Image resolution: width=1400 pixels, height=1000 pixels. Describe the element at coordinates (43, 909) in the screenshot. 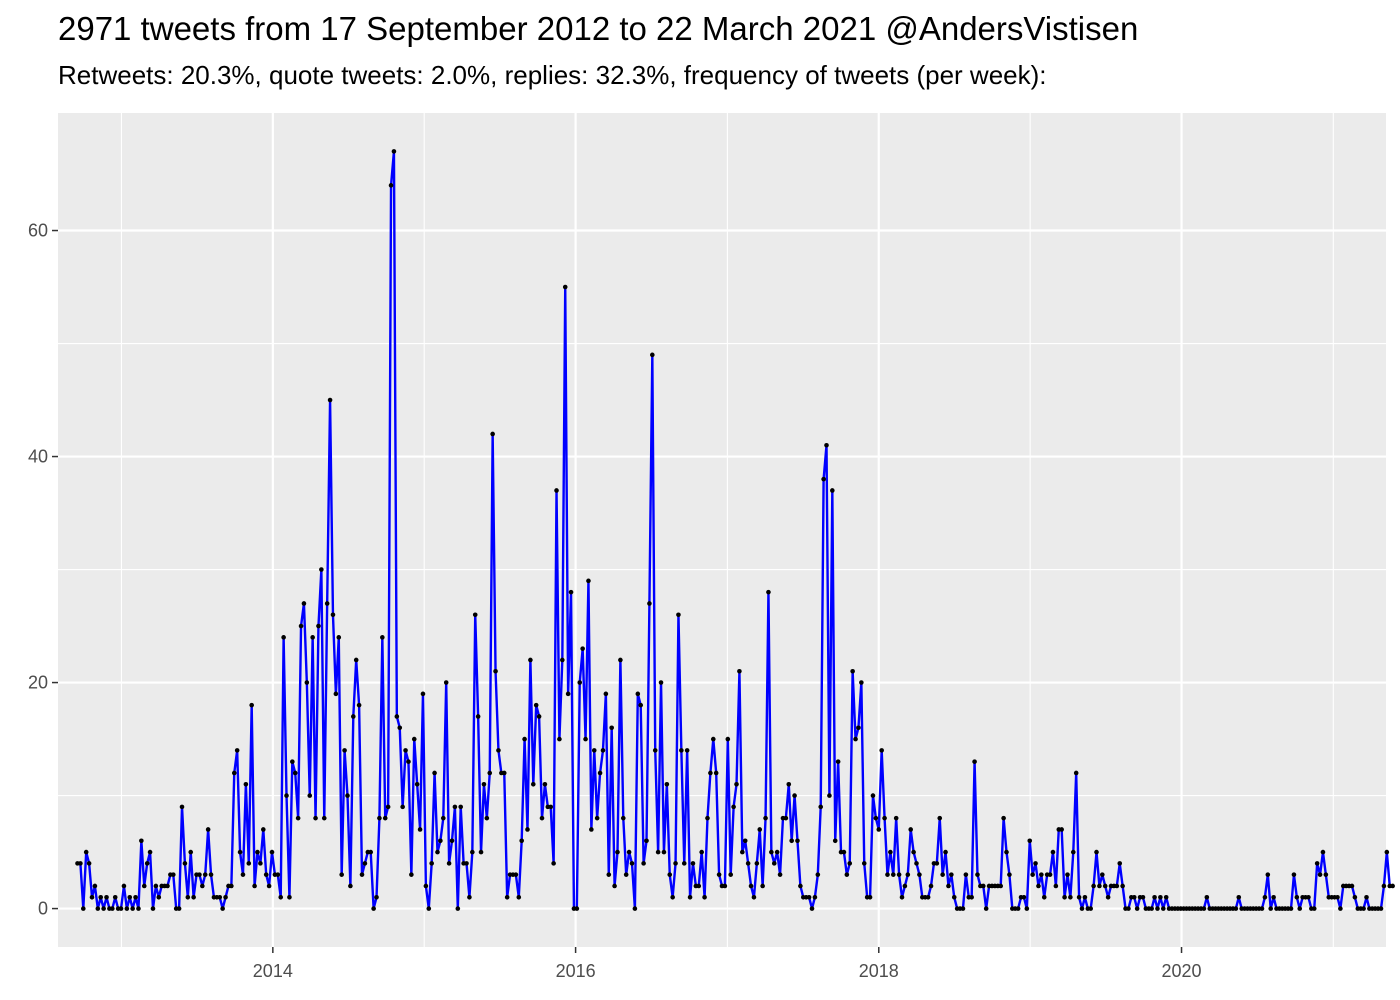

I see `y-tick-label: 0` at that location.